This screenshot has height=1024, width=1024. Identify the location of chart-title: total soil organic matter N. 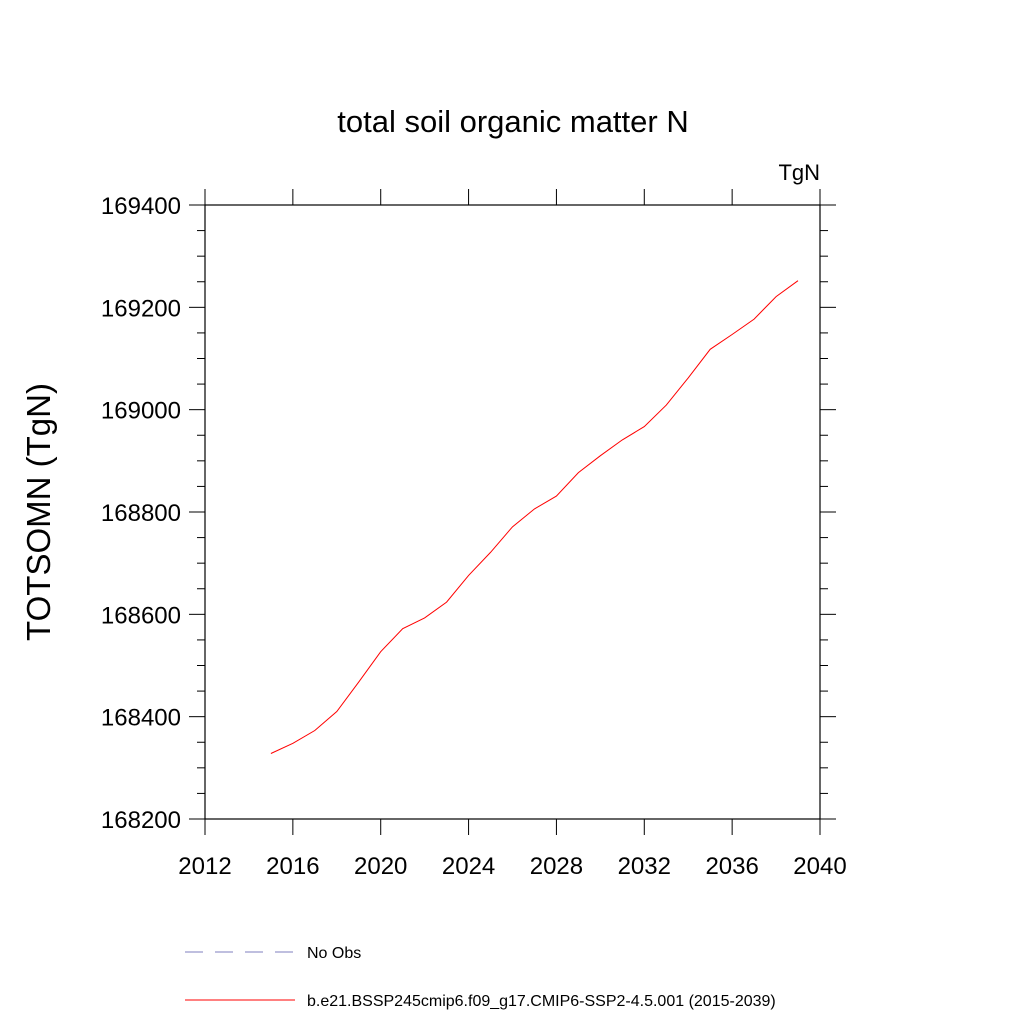
(512, 121).